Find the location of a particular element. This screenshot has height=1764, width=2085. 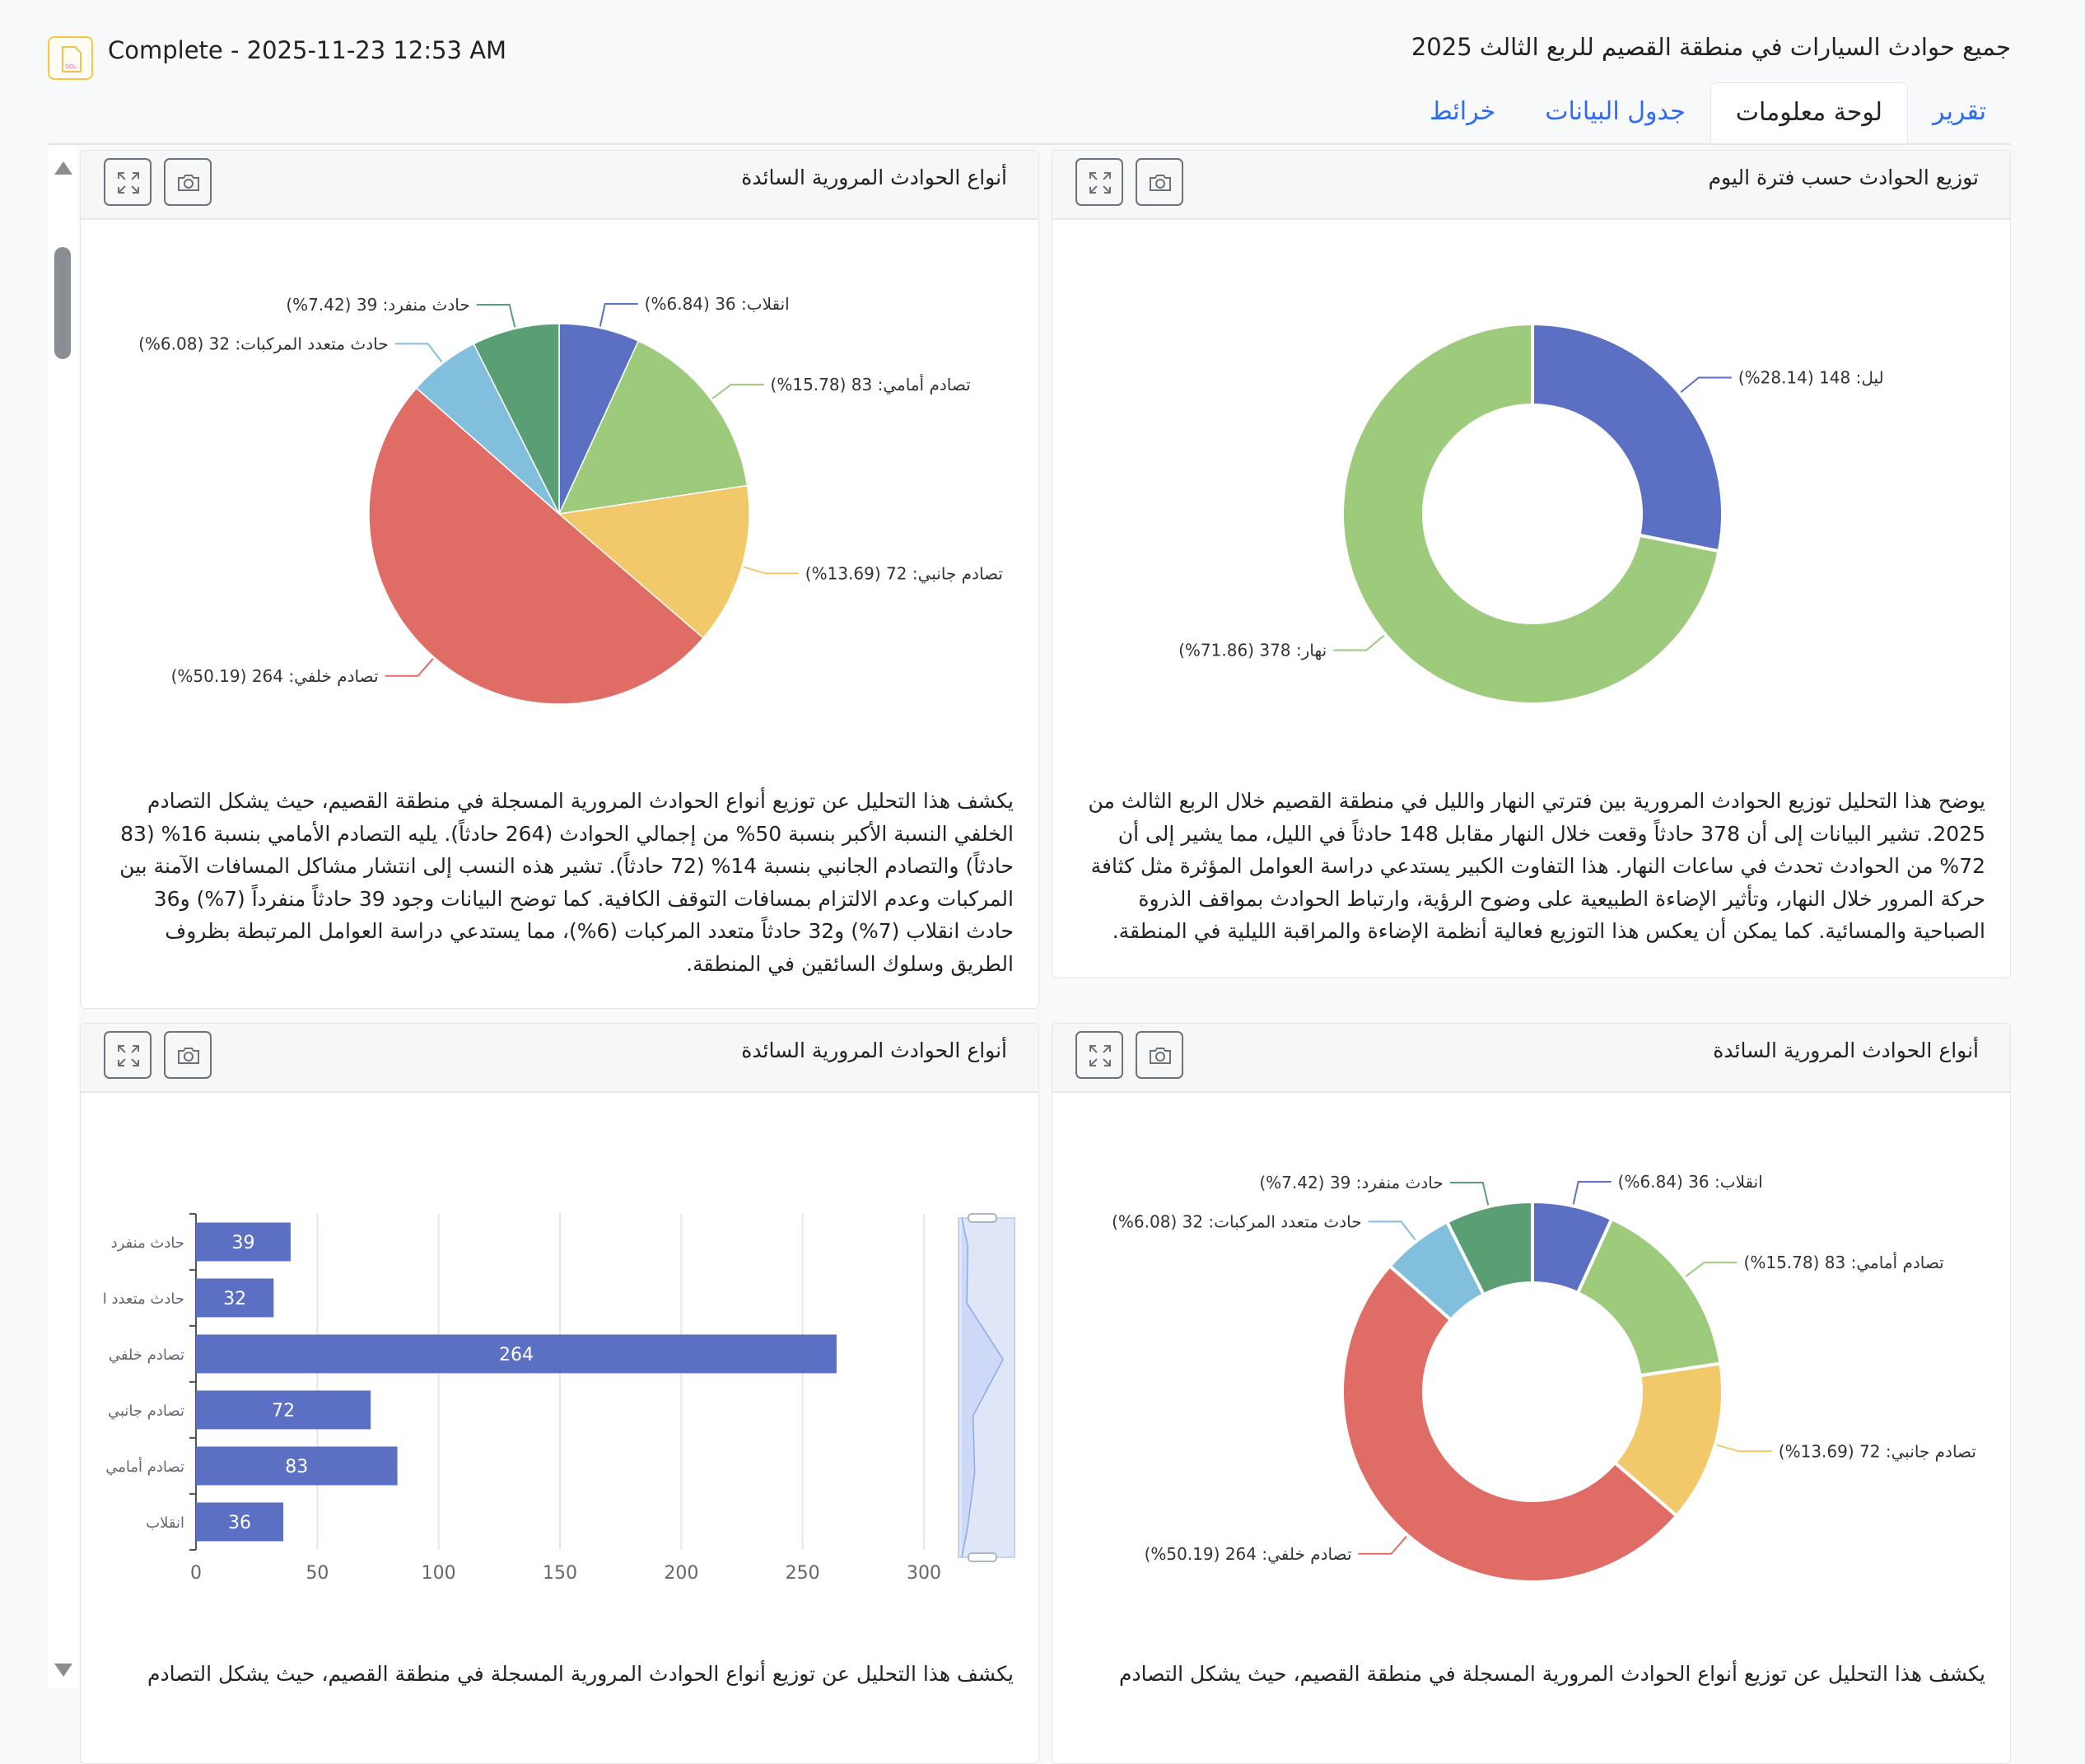

slice-label: حادث منفرد: 39 (7.42%) is located at coordinates (1351, 1182).